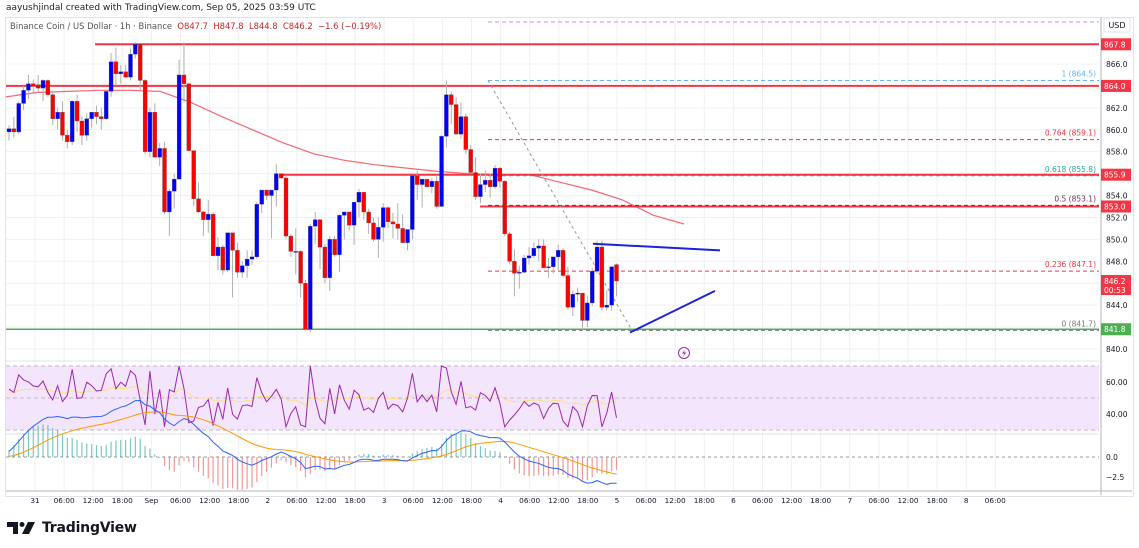  Describe the element at coordinates (684, 353) in the screenshot. I see `lightning-icon` at that location.